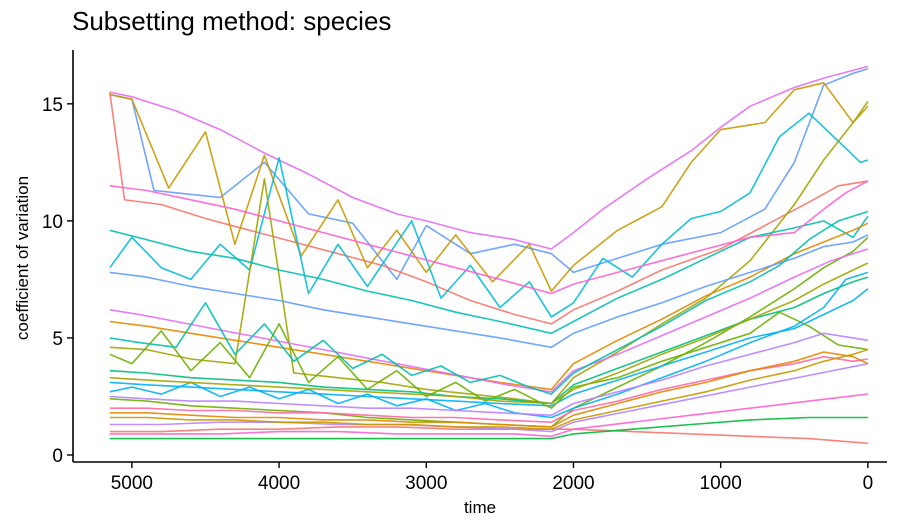 Image resolution: width=900 pixels, height=525 pixels. I want to click on y-tick-label: 0, so click(57, 456).